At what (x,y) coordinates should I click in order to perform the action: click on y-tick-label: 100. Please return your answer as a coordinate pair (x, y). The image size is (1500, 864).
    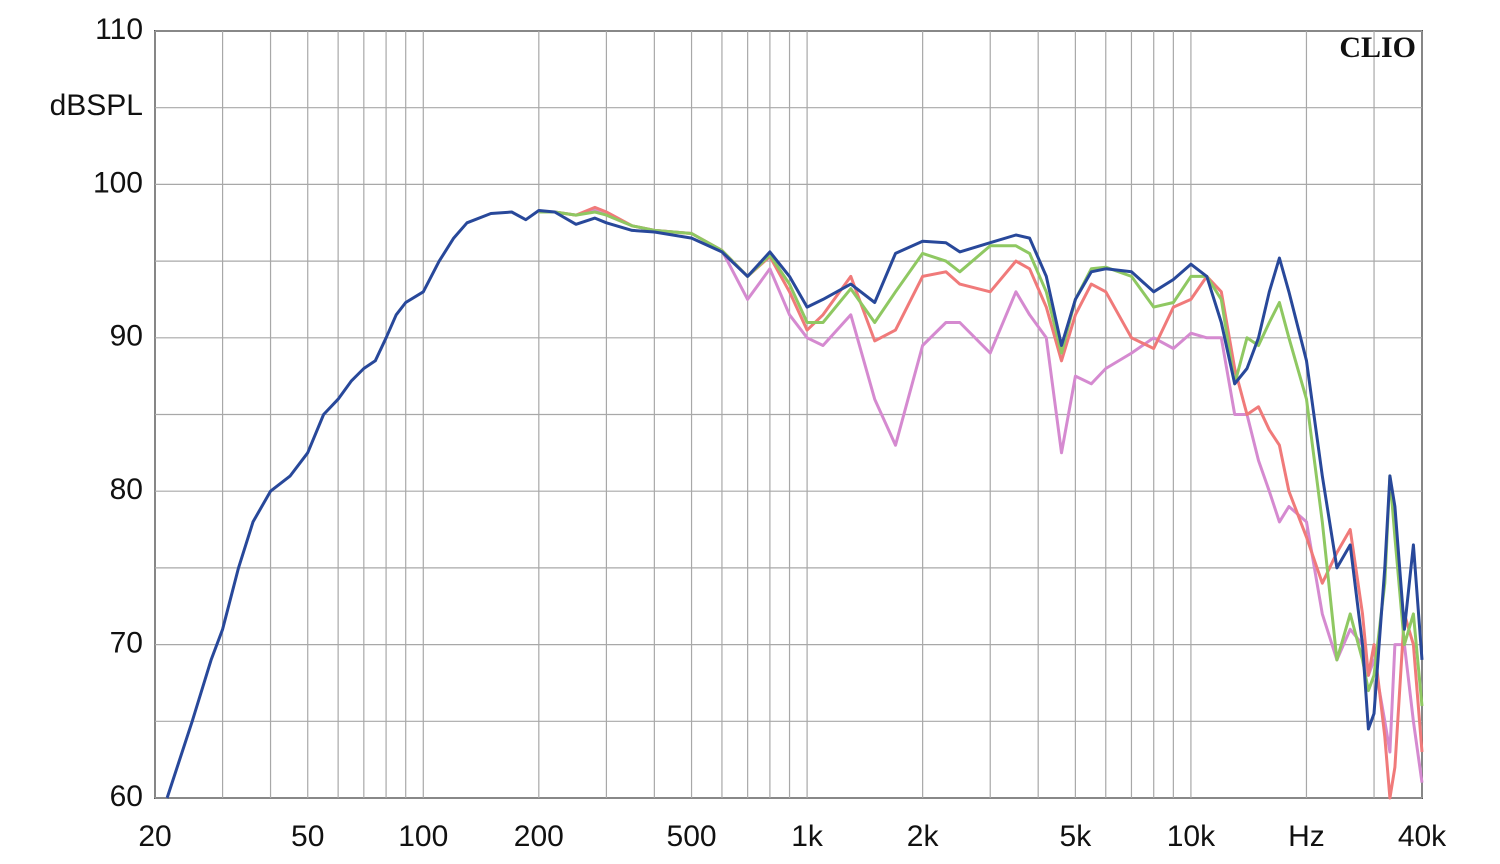
    Looking at the image, I should click on (118, 182).